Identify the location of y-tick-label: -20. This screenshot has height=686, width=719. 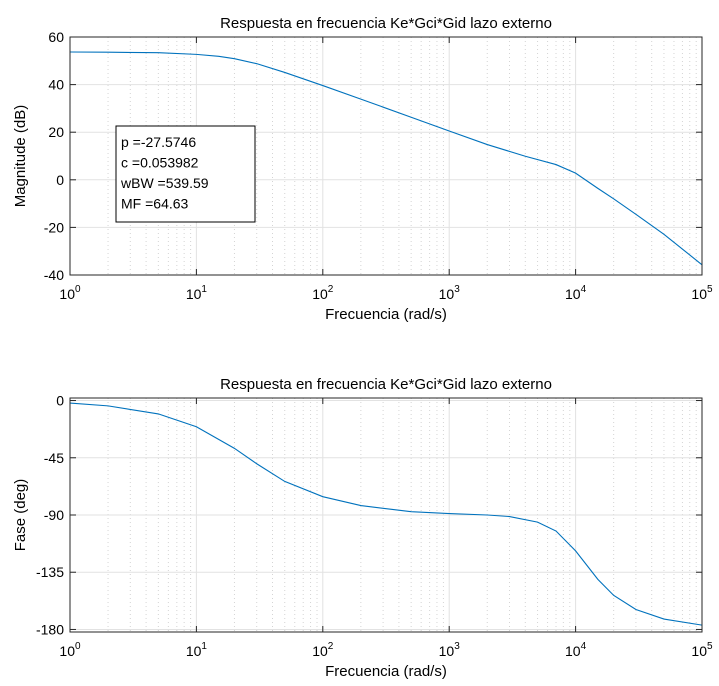
(54, 227).